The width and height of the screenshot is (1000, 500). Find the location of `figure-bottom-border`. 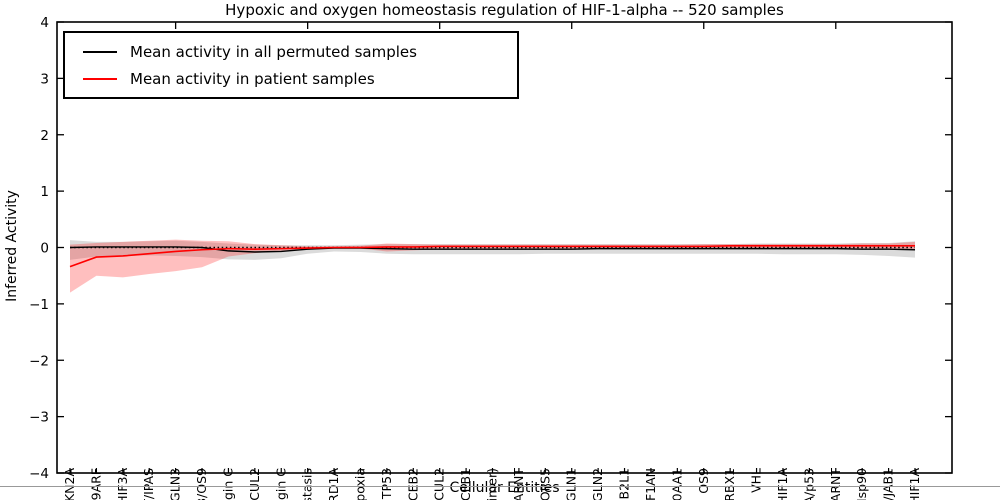

figure-bottom-border is located at coordinates (500, 486).